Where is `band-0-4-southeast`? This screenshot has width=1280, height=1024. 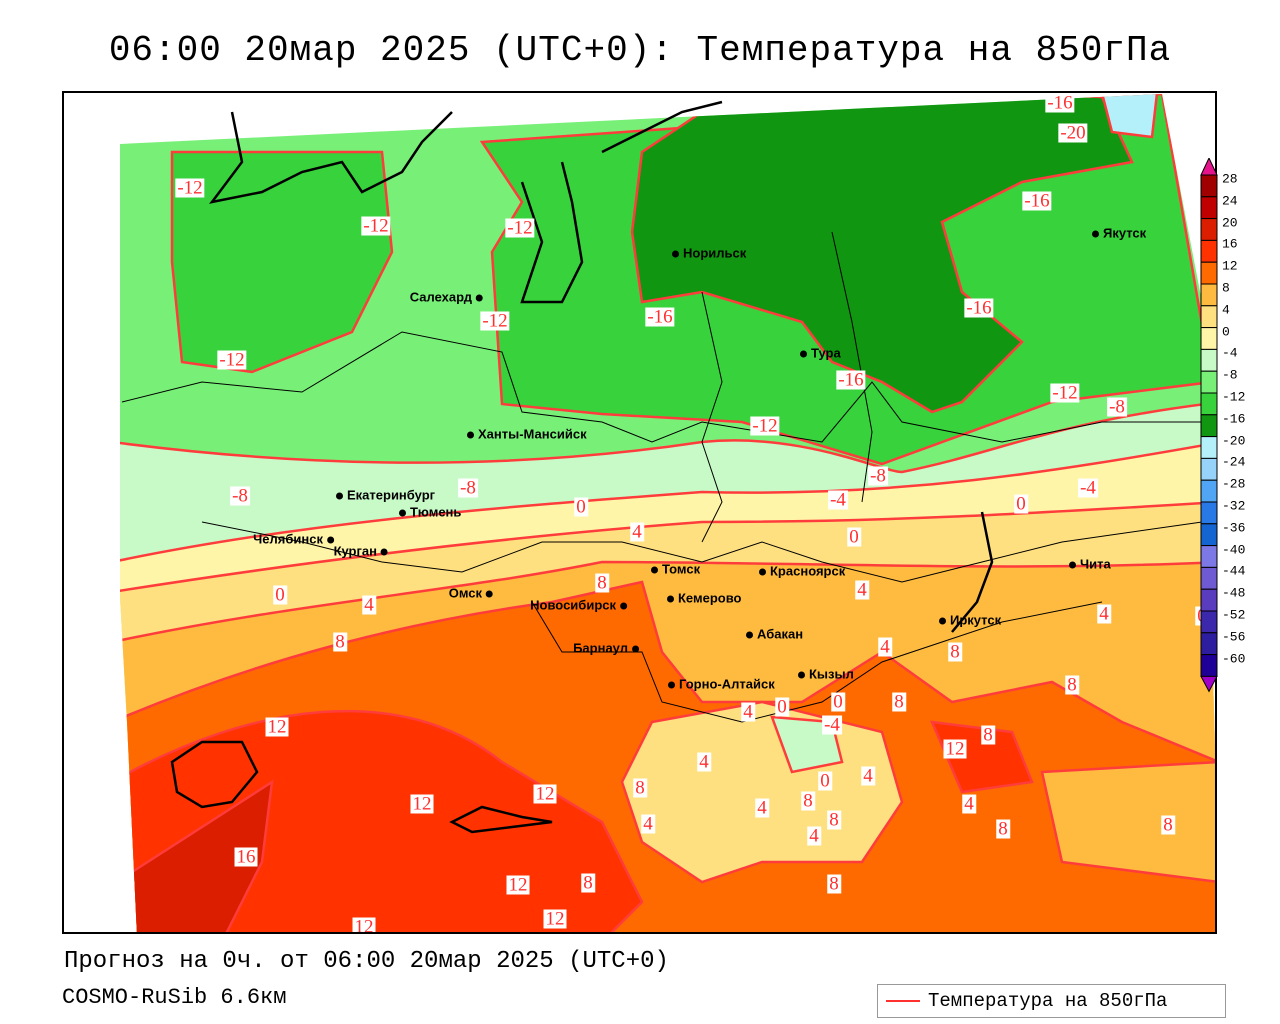
band-0-4-southeast is located at coordinates (762, 792).